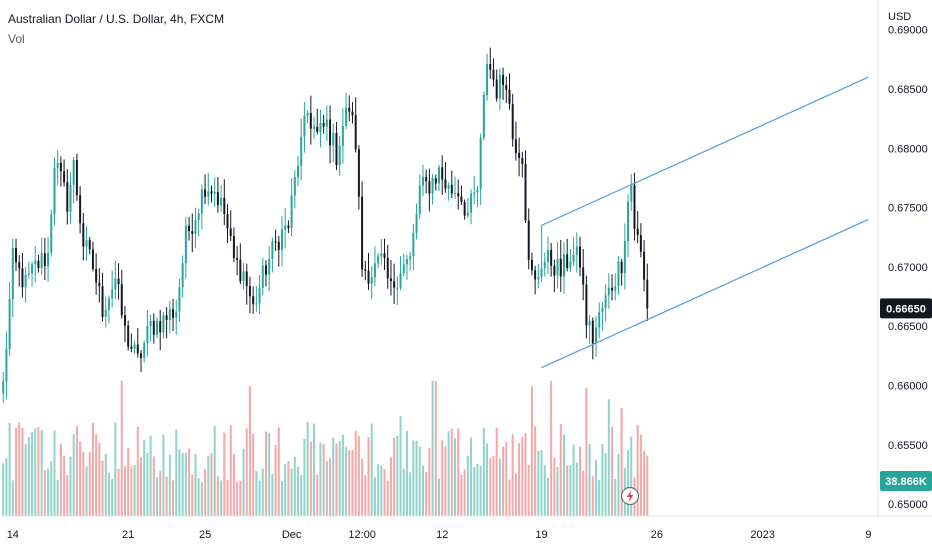 The image size is (932, 550). What do you see at coordinates (908, 446) in the screenshot?
I see `price-tick-label: 0.65500` at bounding box center [908, 446].